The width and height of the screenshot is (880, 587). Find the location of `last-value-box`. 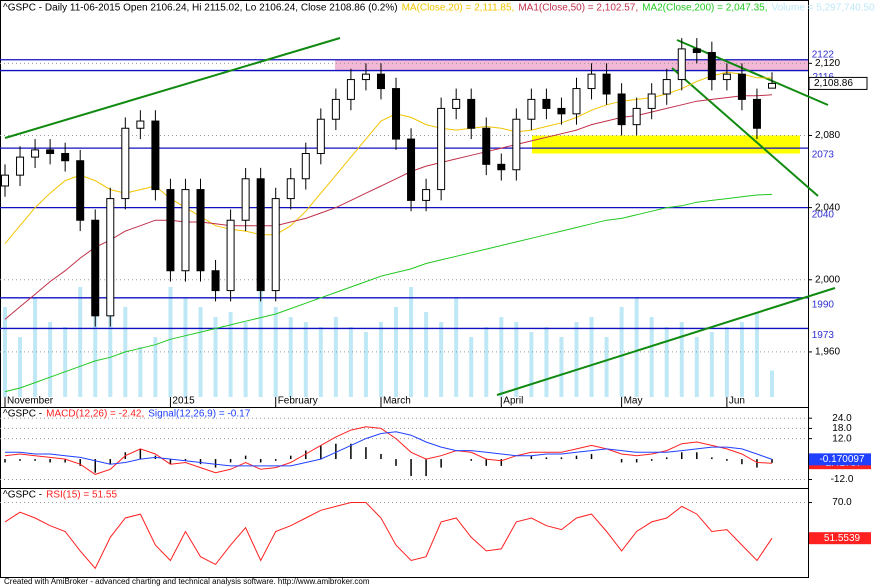

last-value-box is located at coordinates (840, 538).